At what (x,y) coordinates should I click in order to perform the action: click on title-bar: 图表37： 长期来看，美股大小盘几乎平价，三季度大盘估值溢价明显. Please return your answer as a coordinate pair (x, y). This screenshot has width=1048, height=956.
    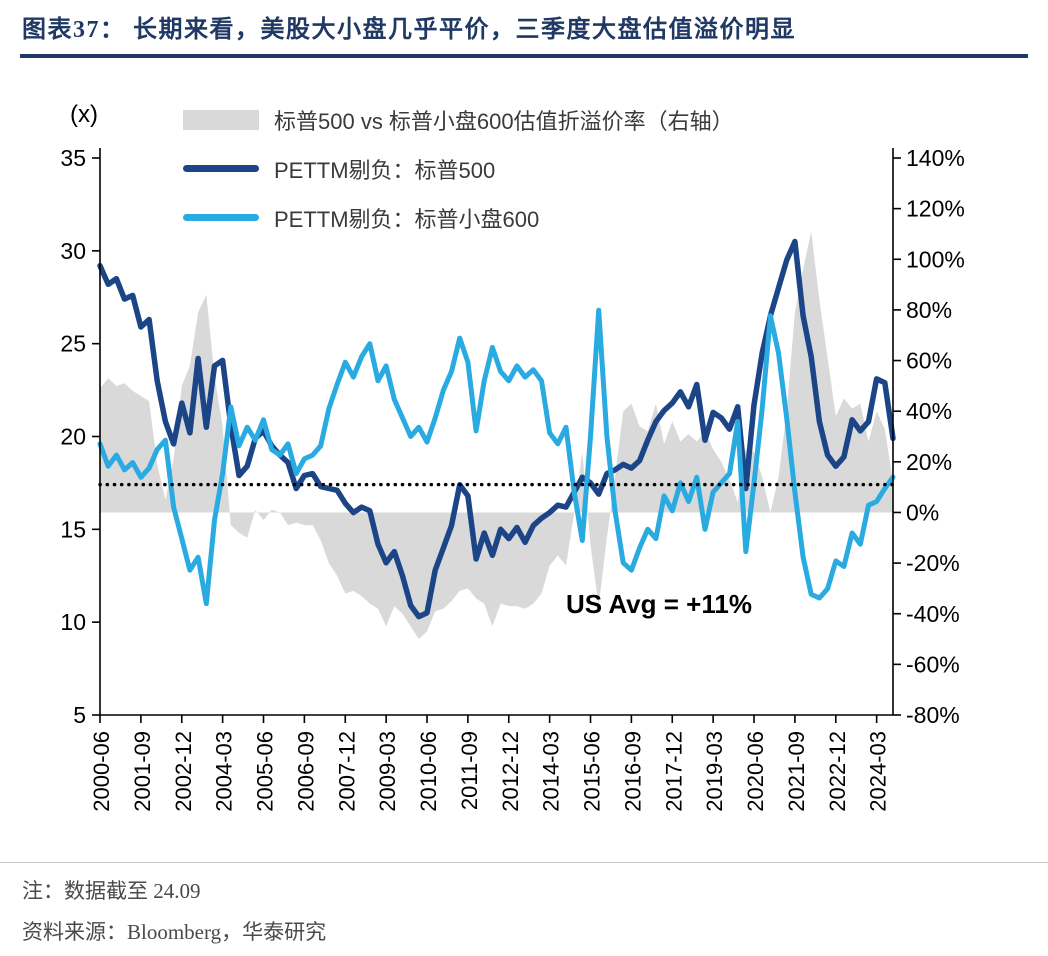
    Looking at the image, I should click on (524, 29).